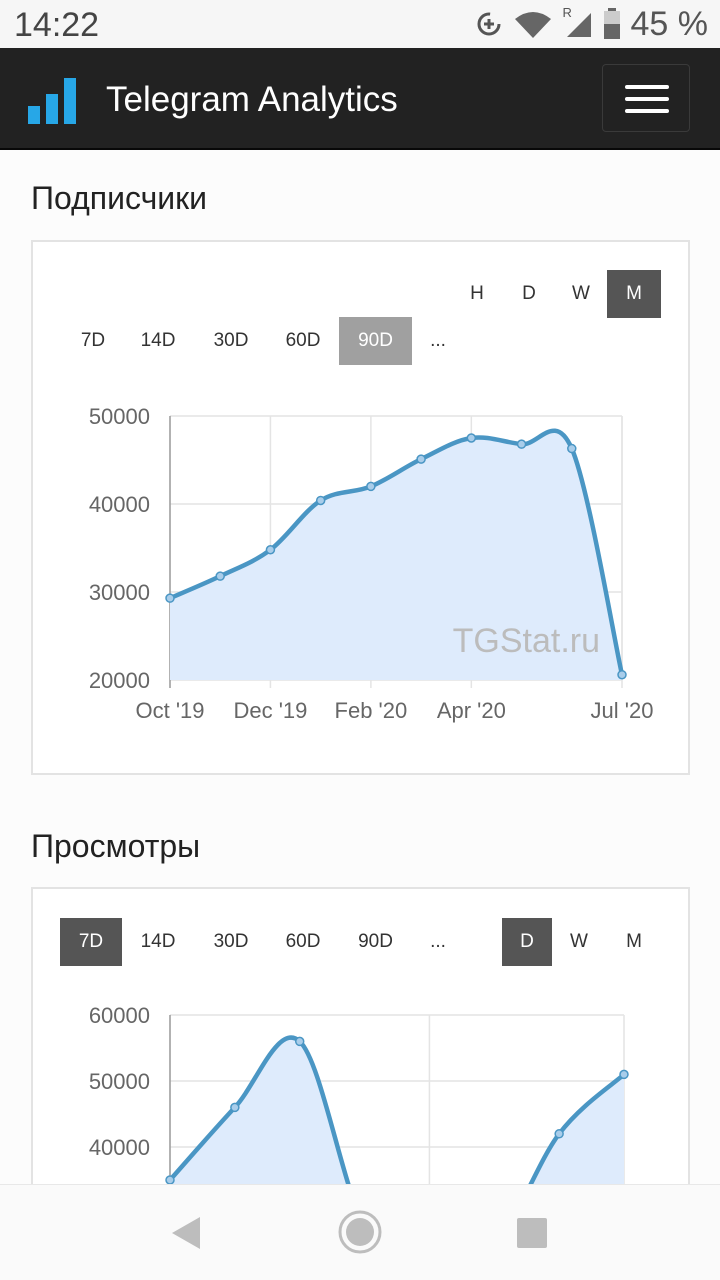 The width and height of the screenshot is (720, 1280). What do you see at coordinates (526, 641) in the screenshot?
I see `watermark: TGStat.ru` at bounding box center [526, 641].